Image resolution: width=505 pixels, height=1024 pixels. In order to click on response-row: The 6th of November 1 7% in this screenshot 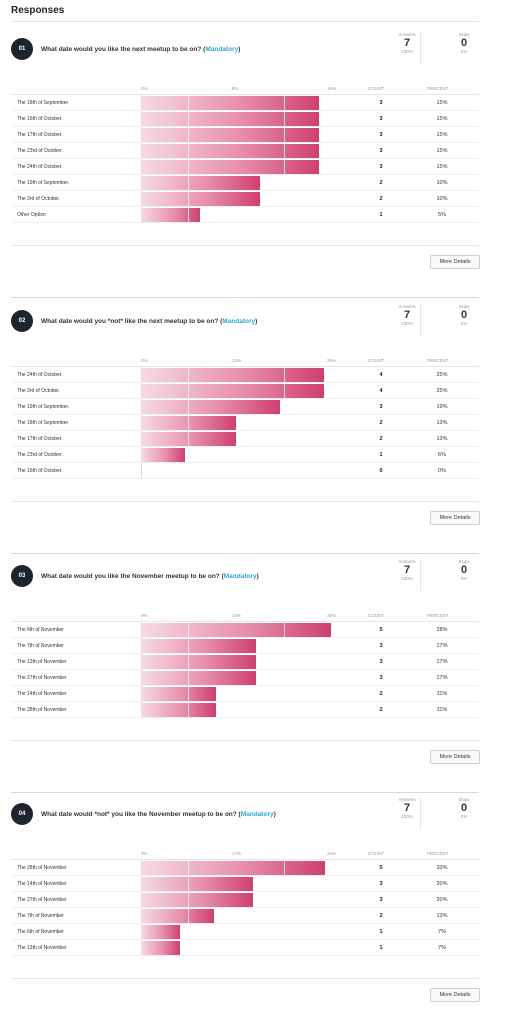, I will do `click(245, 932)`.